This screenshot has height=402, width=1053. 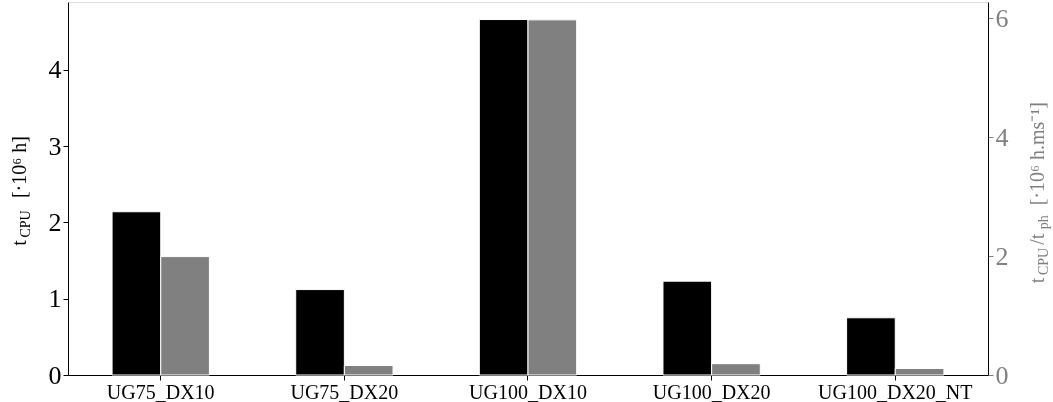 What do you see at coordinates (20, 191) in the screenshot?
I see `y-axis-title: tCPU [·10⁶ h]` at bounding box center [20, 191].